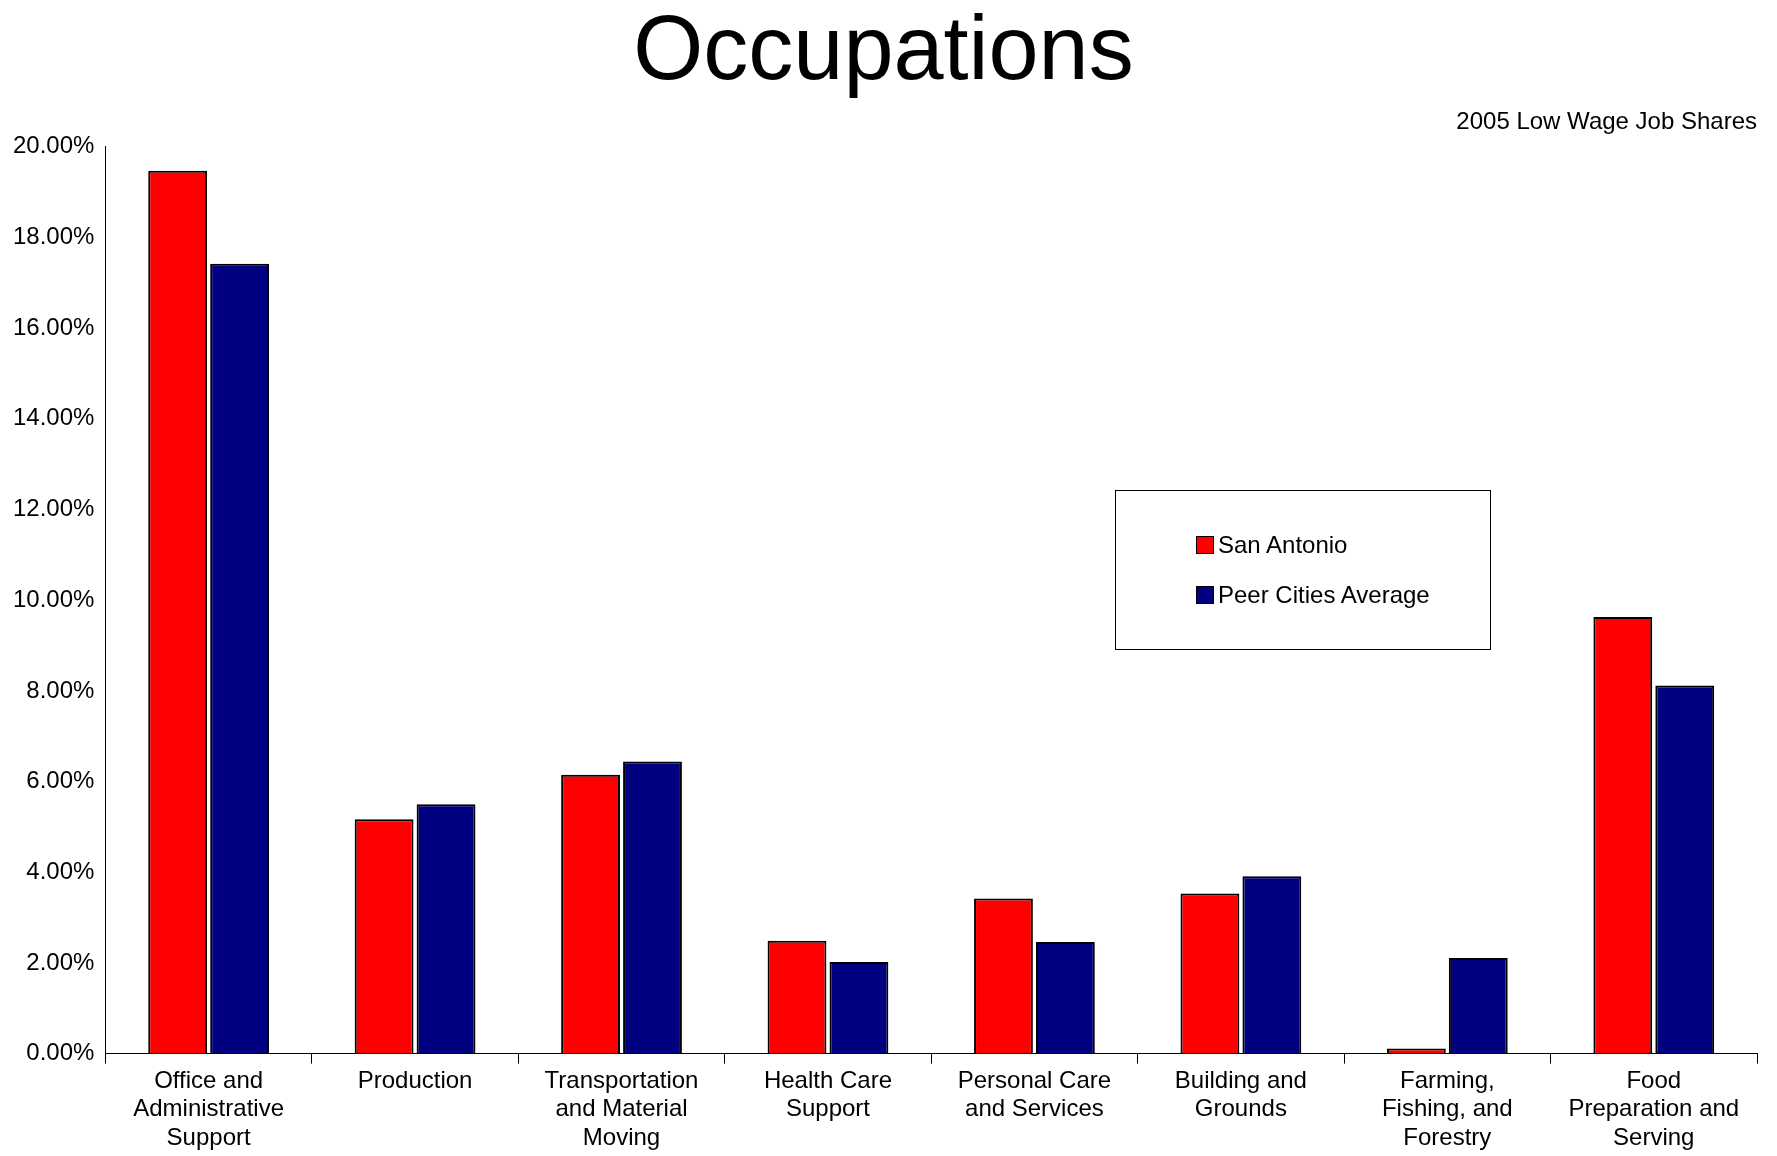 The height and width of the screenshot is (1156, 1777). I want to click on x-tick-label: Farming, Fishing, and Forestry, so click(1447, 1108).